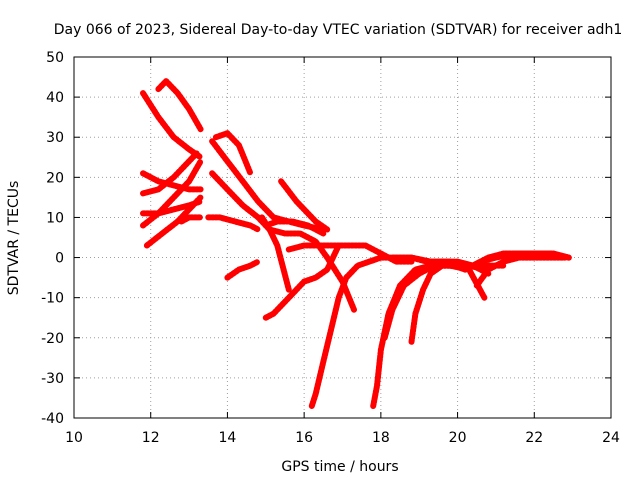  Describe the element at coordinates (179, 105) in the screenshot. I see `series-trace-b` at that location.